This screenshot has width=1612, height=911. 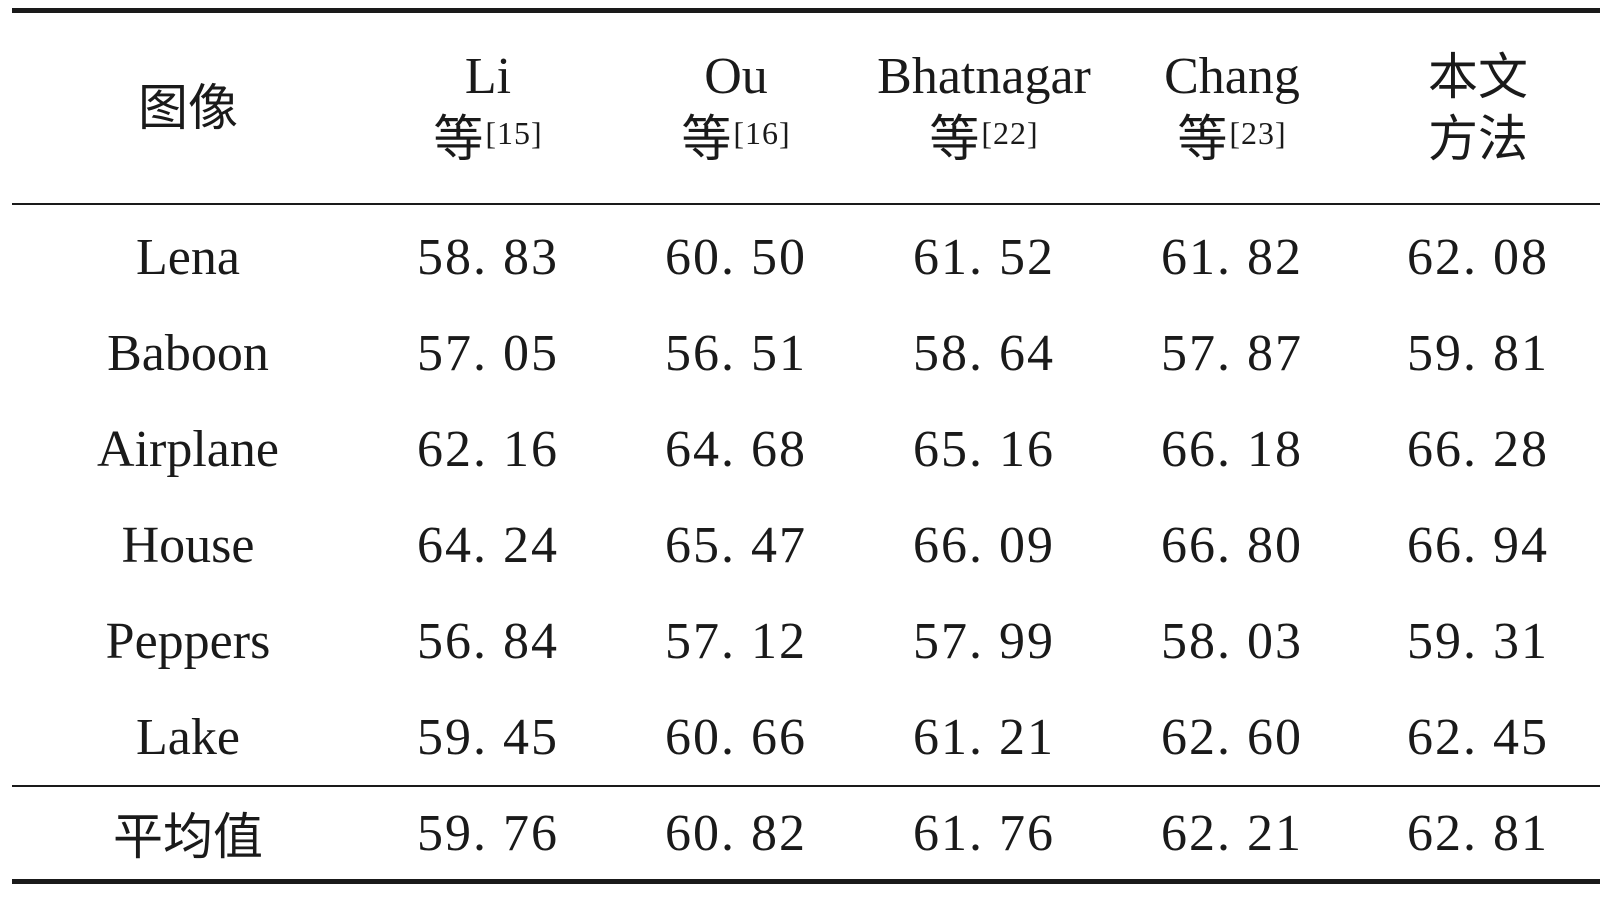 What do you see at coordinates (488, 641) in the screenshot?
I see `cell-value: 56. 84` at bounding box center [488, 641].